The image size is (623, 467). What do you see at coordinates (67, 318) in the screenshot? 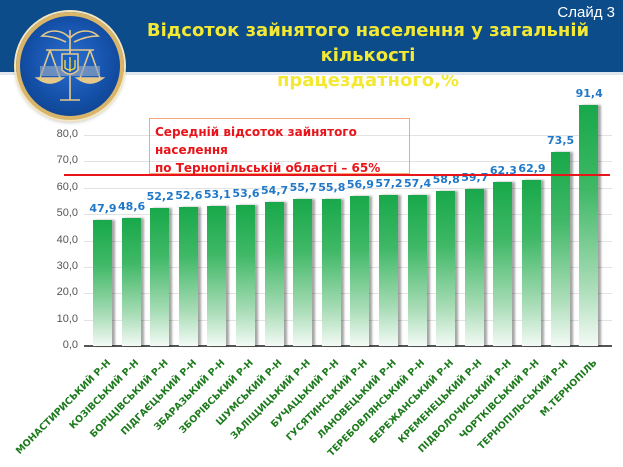
I see `y-tick-label: 10,0` at bounding box center [67, 318].